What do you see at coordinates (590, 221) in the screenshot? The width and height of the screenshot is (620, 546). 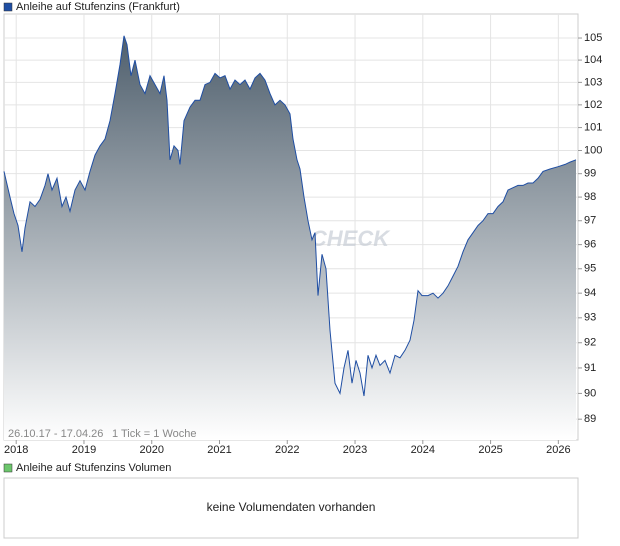 I see `y-tick-label: 97` at bounding box center [590, 221].